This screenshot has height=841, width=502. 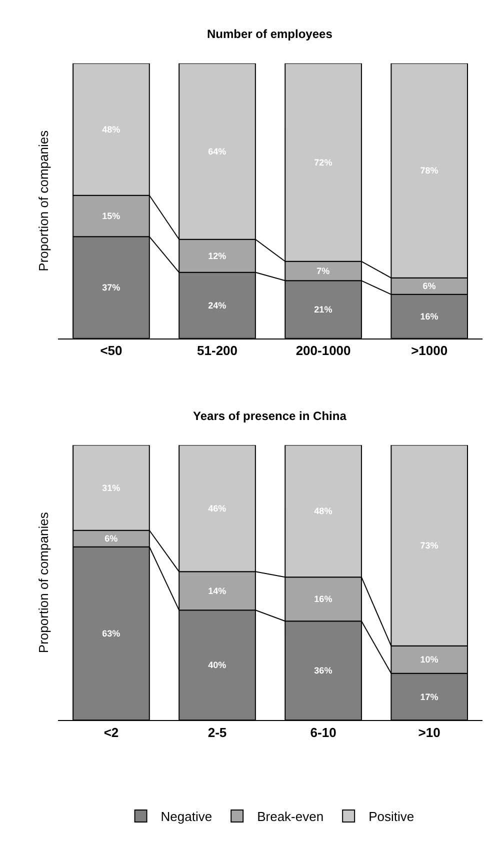 What do you see at coordinates (429, 350) in the screenshot?
I see `x-tick-label: >1000` at bounding box center [429, 350].